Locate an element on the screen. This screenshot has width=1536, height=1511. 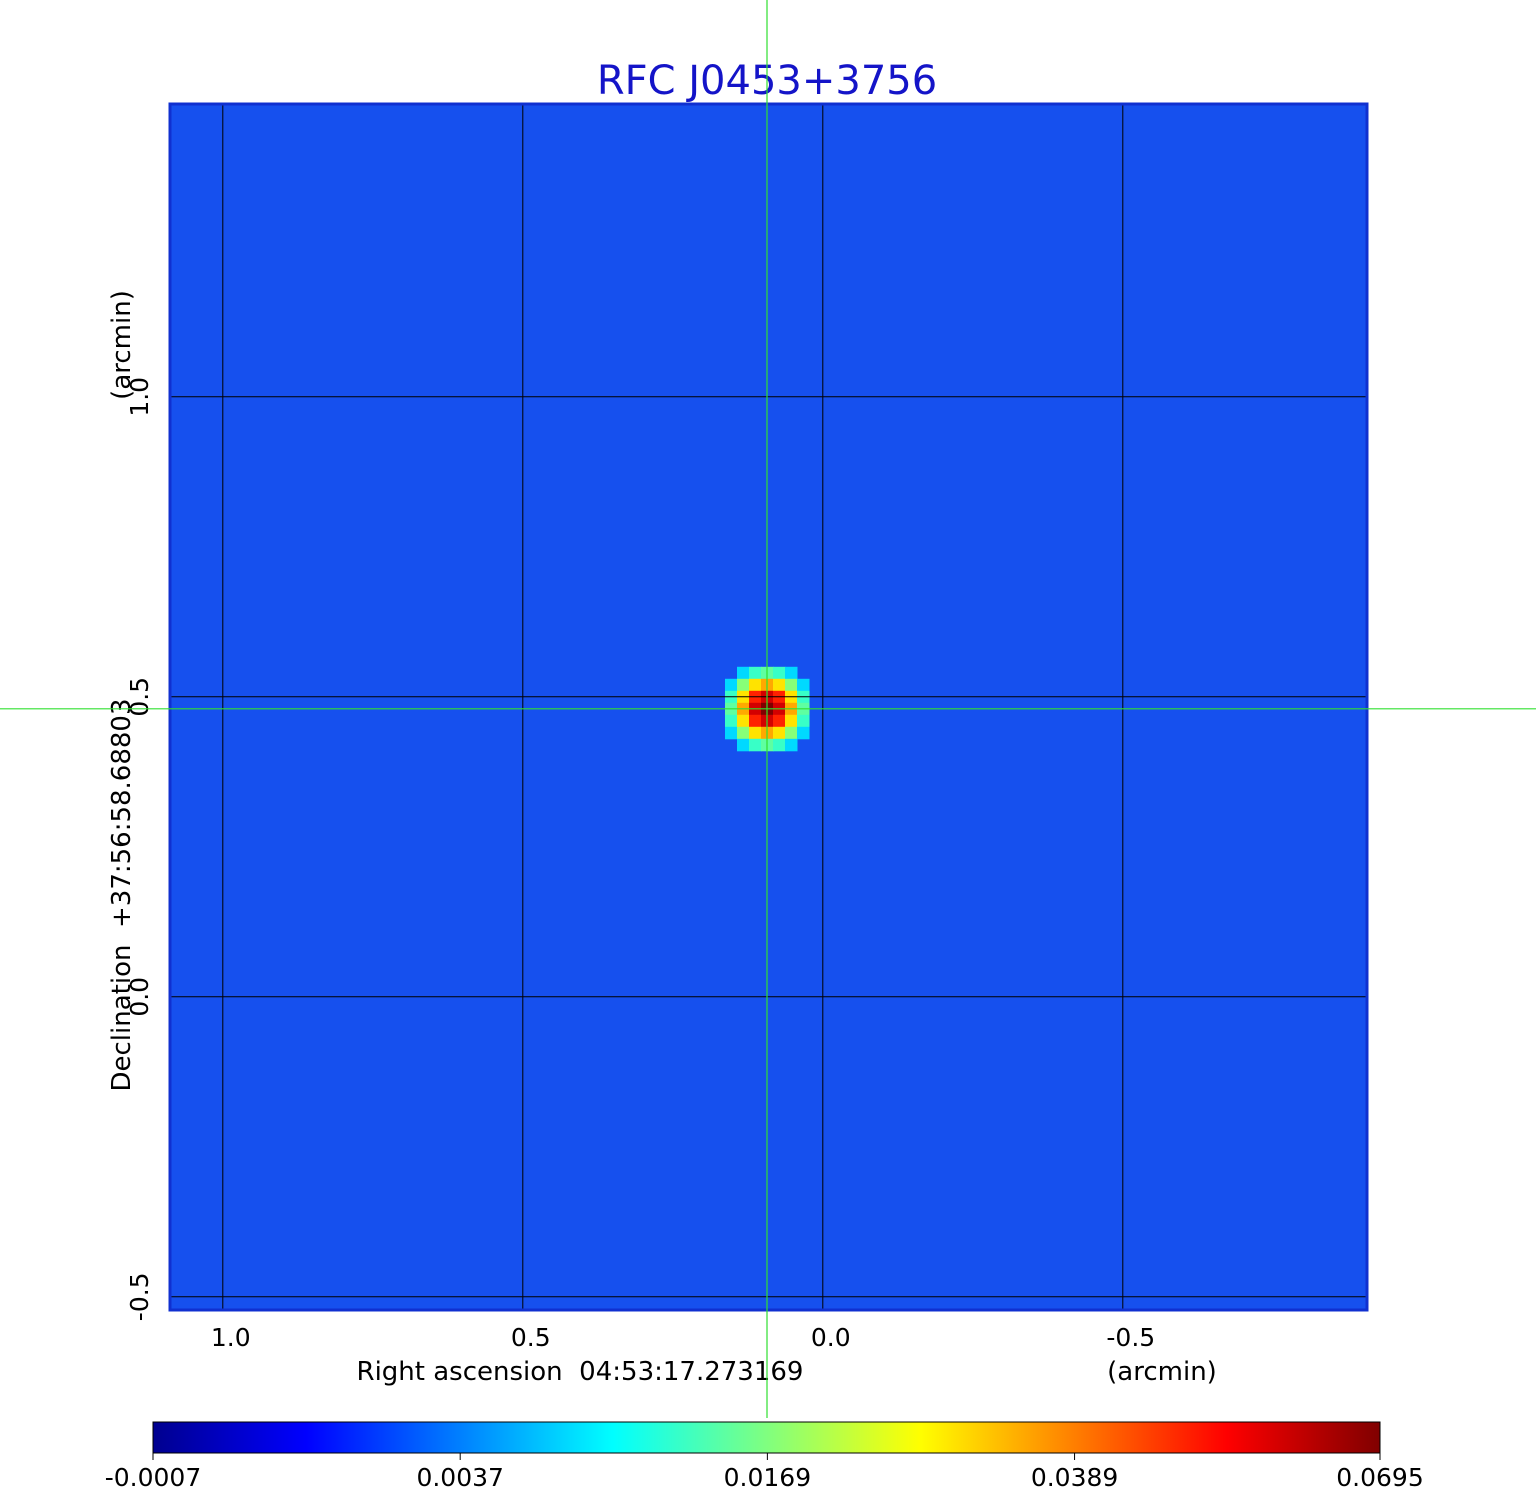
y-tick-label: 0.5 is located at coordinates (139, 697).